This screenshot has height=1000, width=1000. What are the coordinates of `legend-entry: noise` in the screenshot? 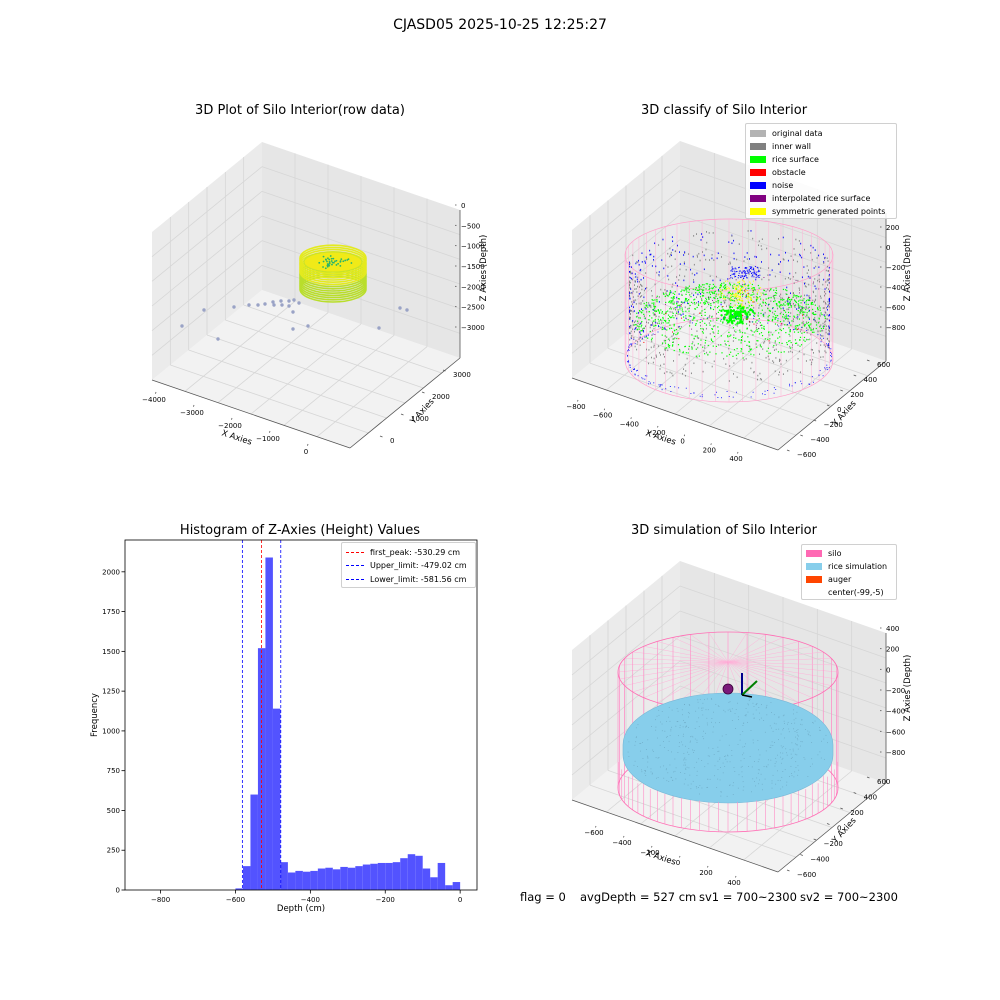 It's located at (771, 185).